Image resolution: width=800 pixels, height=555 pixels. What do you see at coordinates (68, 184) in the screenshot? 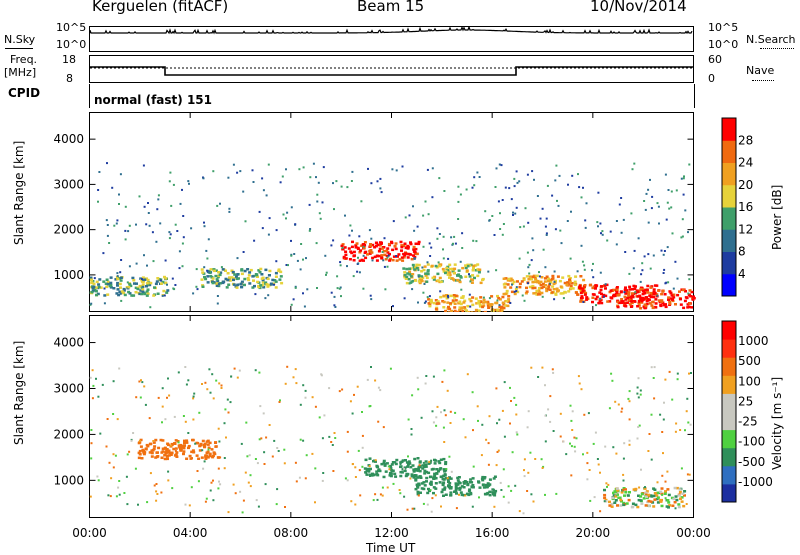
I see `y-tick-label: 3000` at bounding box center [68, 184].